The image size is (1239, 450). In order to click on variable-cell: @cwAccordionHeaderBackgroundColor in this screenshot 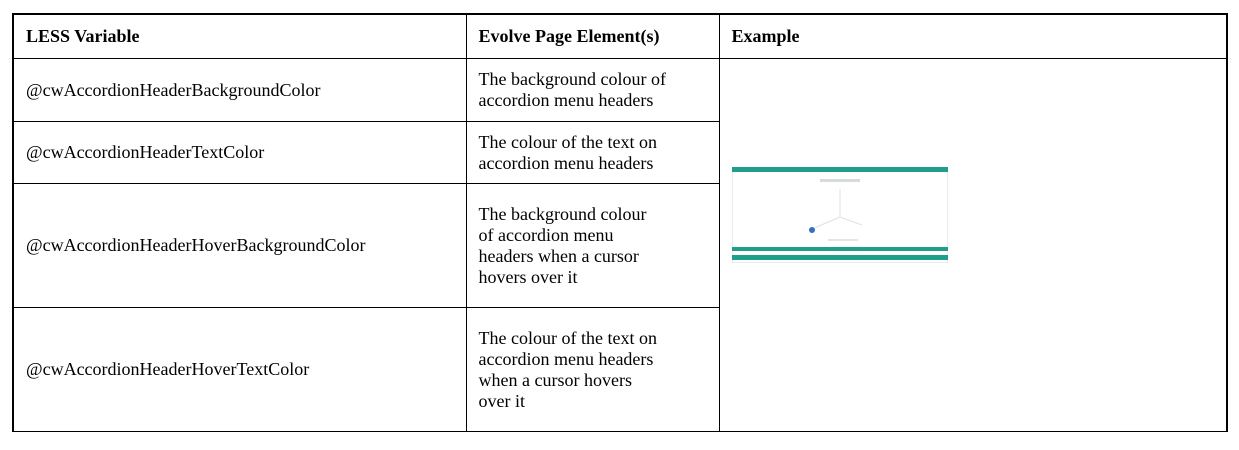, I will do `click(239, 90)`.